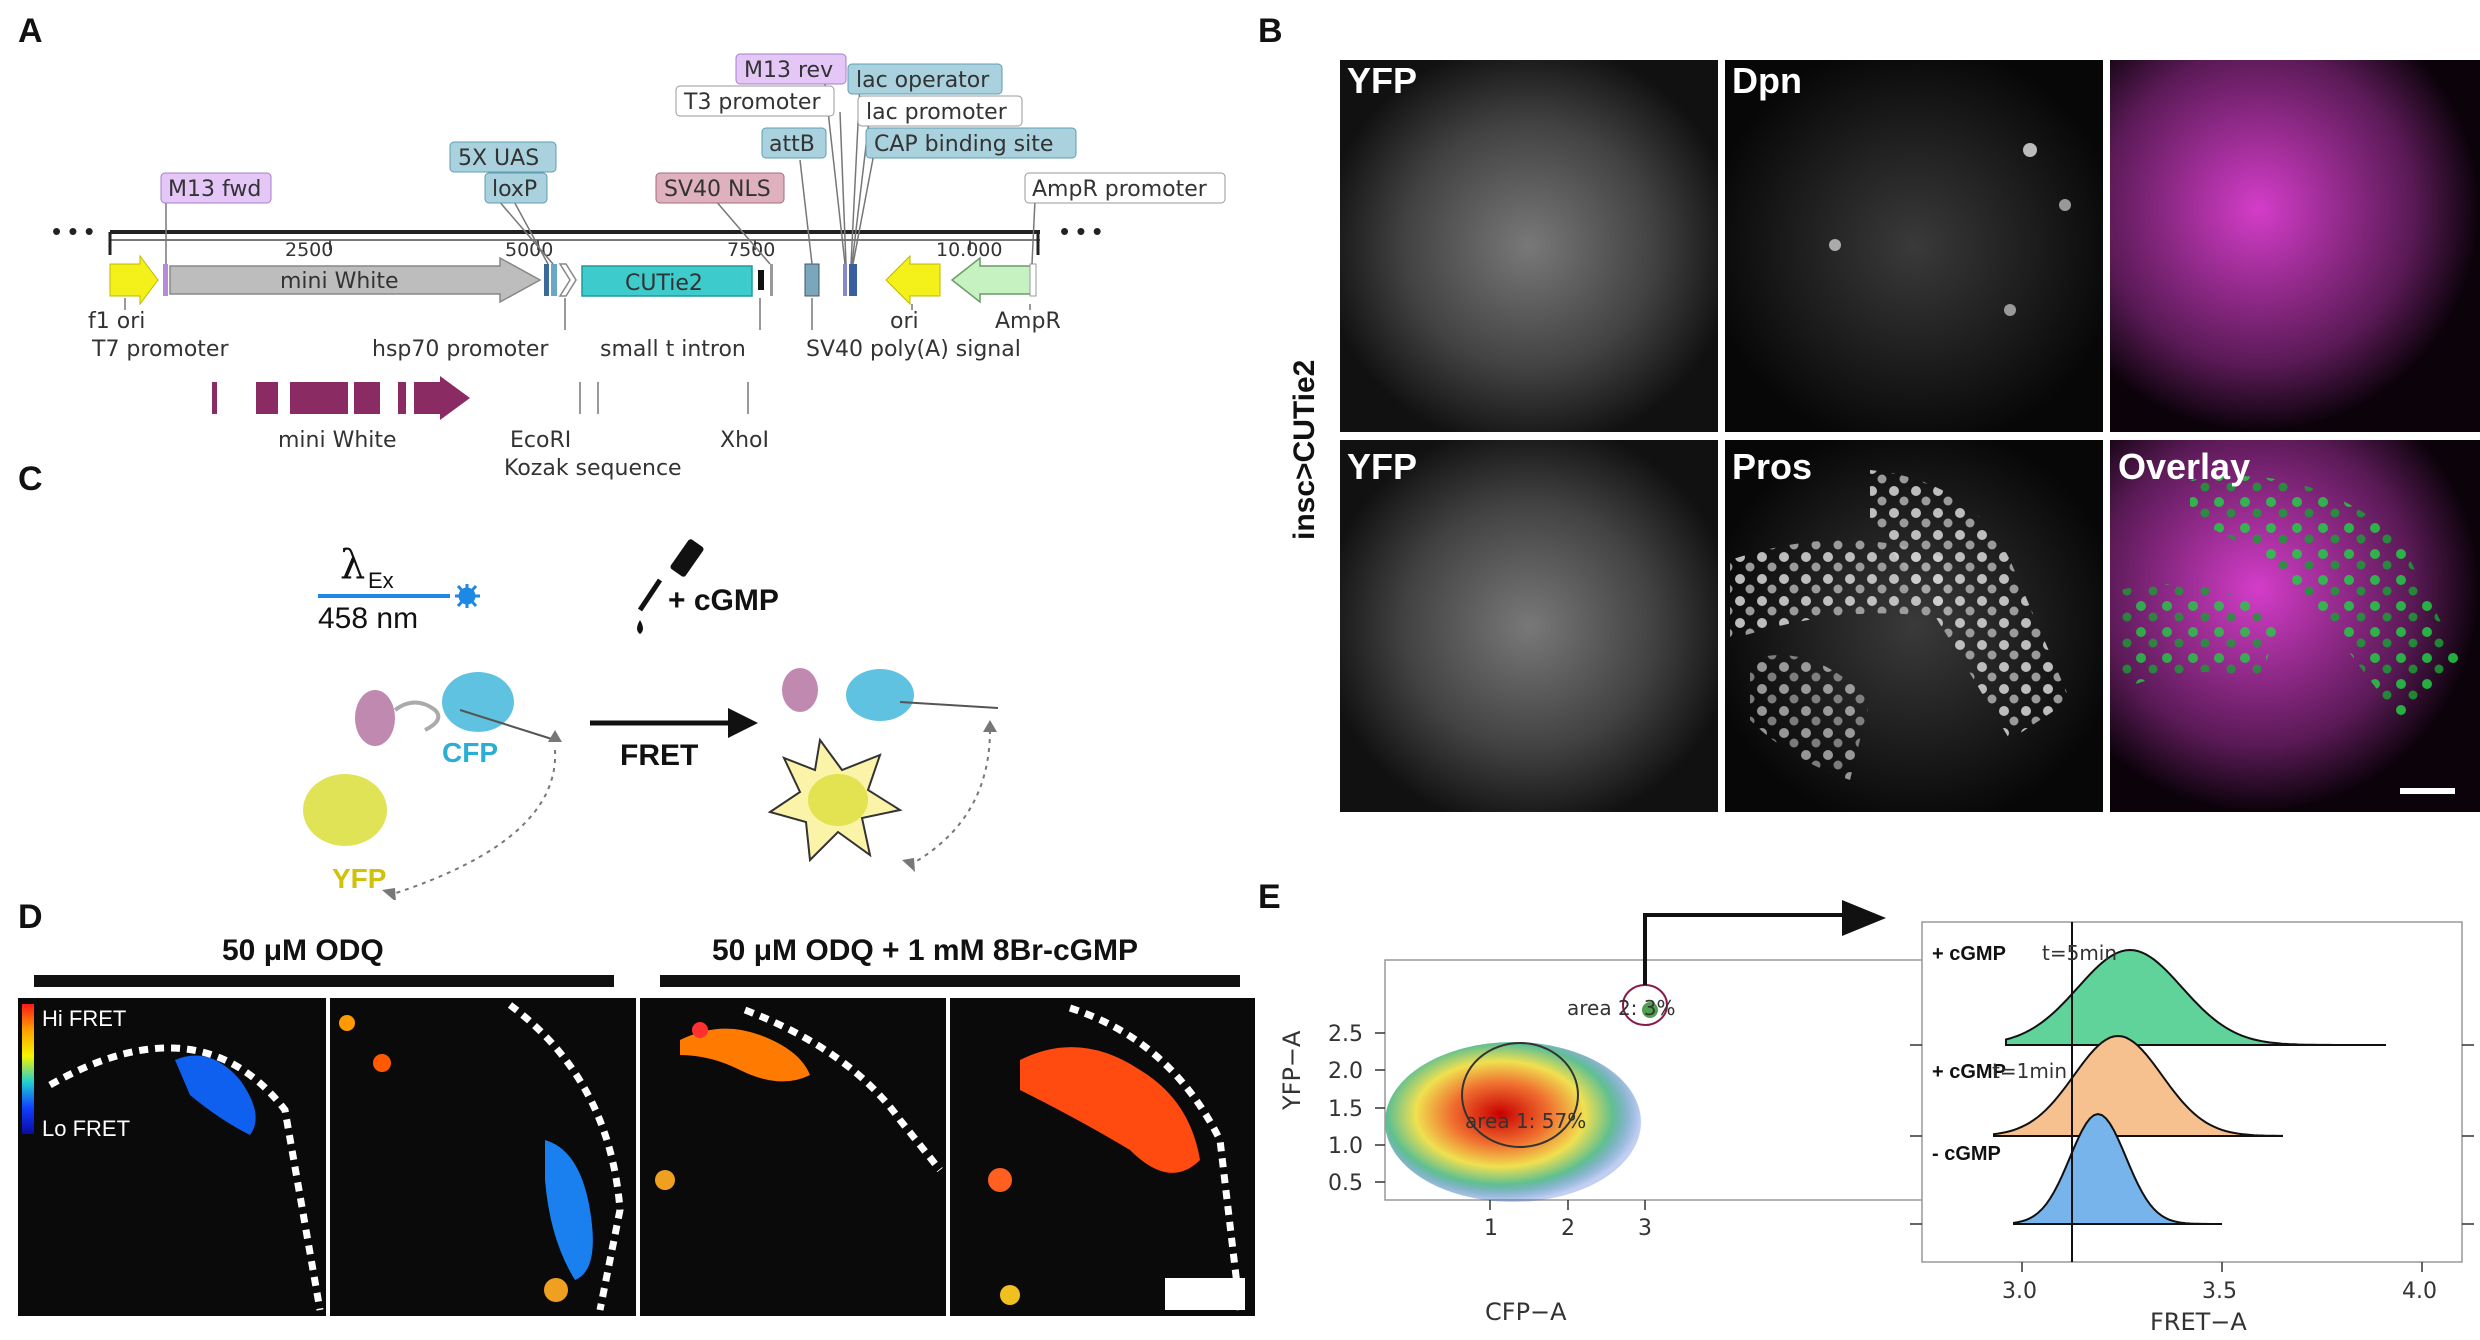 Image resolution: width=2480 pixels, height=1340 pixels. Describe the element at coordinates (1345, 1183) in the screenshot. I see `scatter-ytick-05: 0.5` at that location.